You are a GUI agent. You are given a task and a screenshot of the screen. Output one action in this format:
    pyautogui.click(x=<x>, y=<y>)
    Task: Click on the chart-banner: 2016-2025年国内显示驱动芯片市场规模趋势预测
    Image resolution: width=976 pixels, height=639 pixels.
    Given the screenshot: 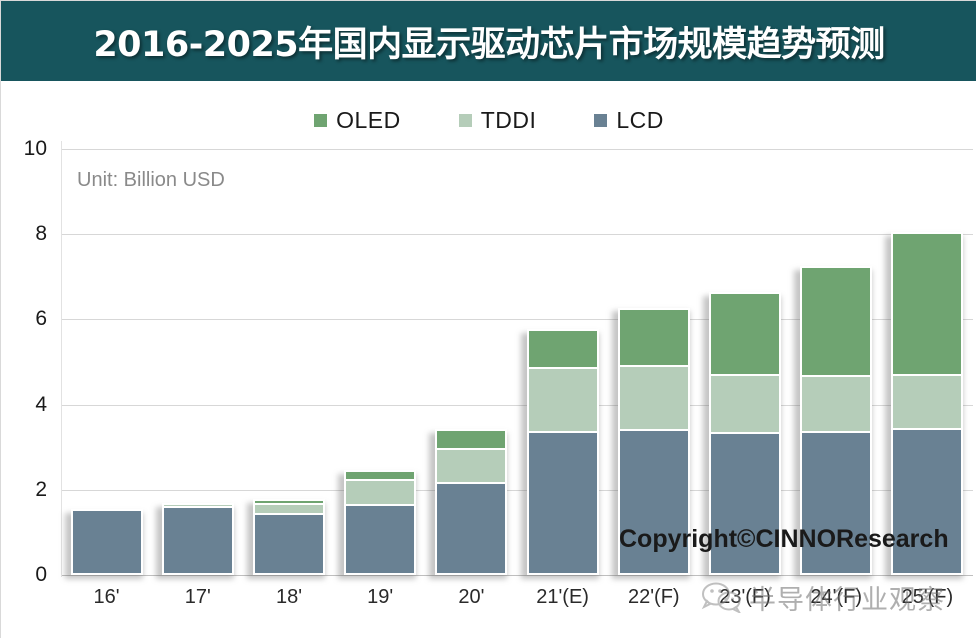 What is the action you would take?
    pyautogui.click(x=488, y=41)
    